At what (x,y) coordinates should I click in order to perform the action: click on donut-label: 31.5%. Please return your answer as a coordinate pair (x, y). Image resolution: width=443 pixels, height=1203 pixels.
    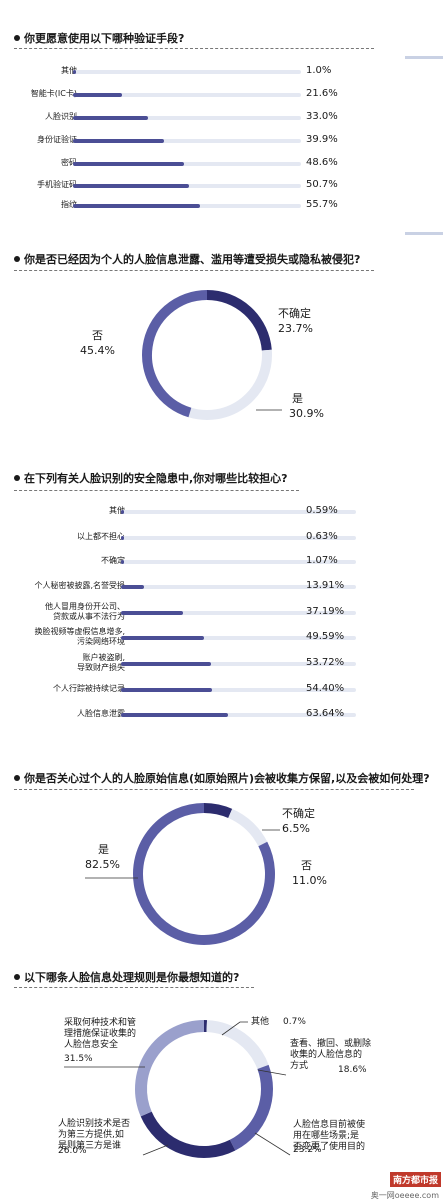
    Looking at the image, I should click on (78, 1059).